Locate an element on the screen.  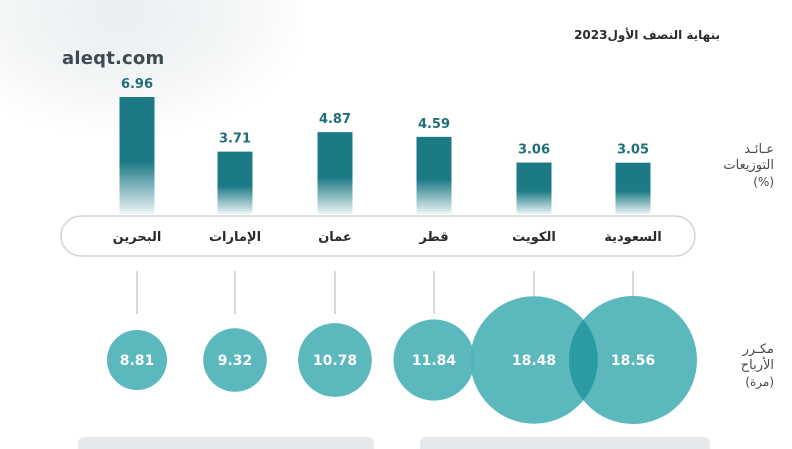
pe-ratio-value-label: 10.78 is located at coordinates (335, 361).